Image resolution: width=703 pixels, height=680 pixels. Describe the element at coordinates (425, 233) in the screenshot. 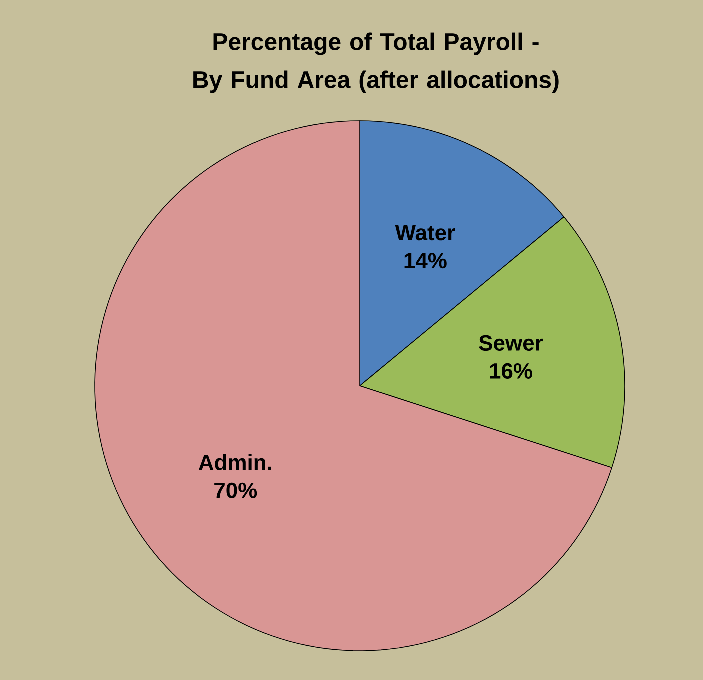

I see `slice-label: Water` at that location.